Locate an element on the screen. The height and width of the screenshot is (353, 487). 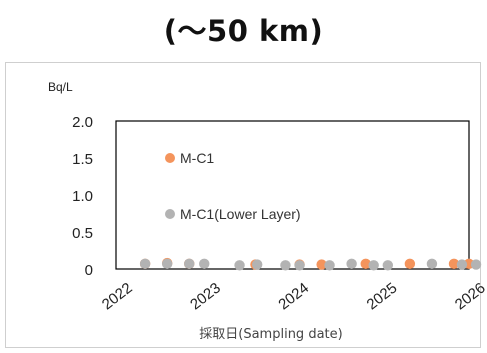
data-points is located at coordinates (310, 264).